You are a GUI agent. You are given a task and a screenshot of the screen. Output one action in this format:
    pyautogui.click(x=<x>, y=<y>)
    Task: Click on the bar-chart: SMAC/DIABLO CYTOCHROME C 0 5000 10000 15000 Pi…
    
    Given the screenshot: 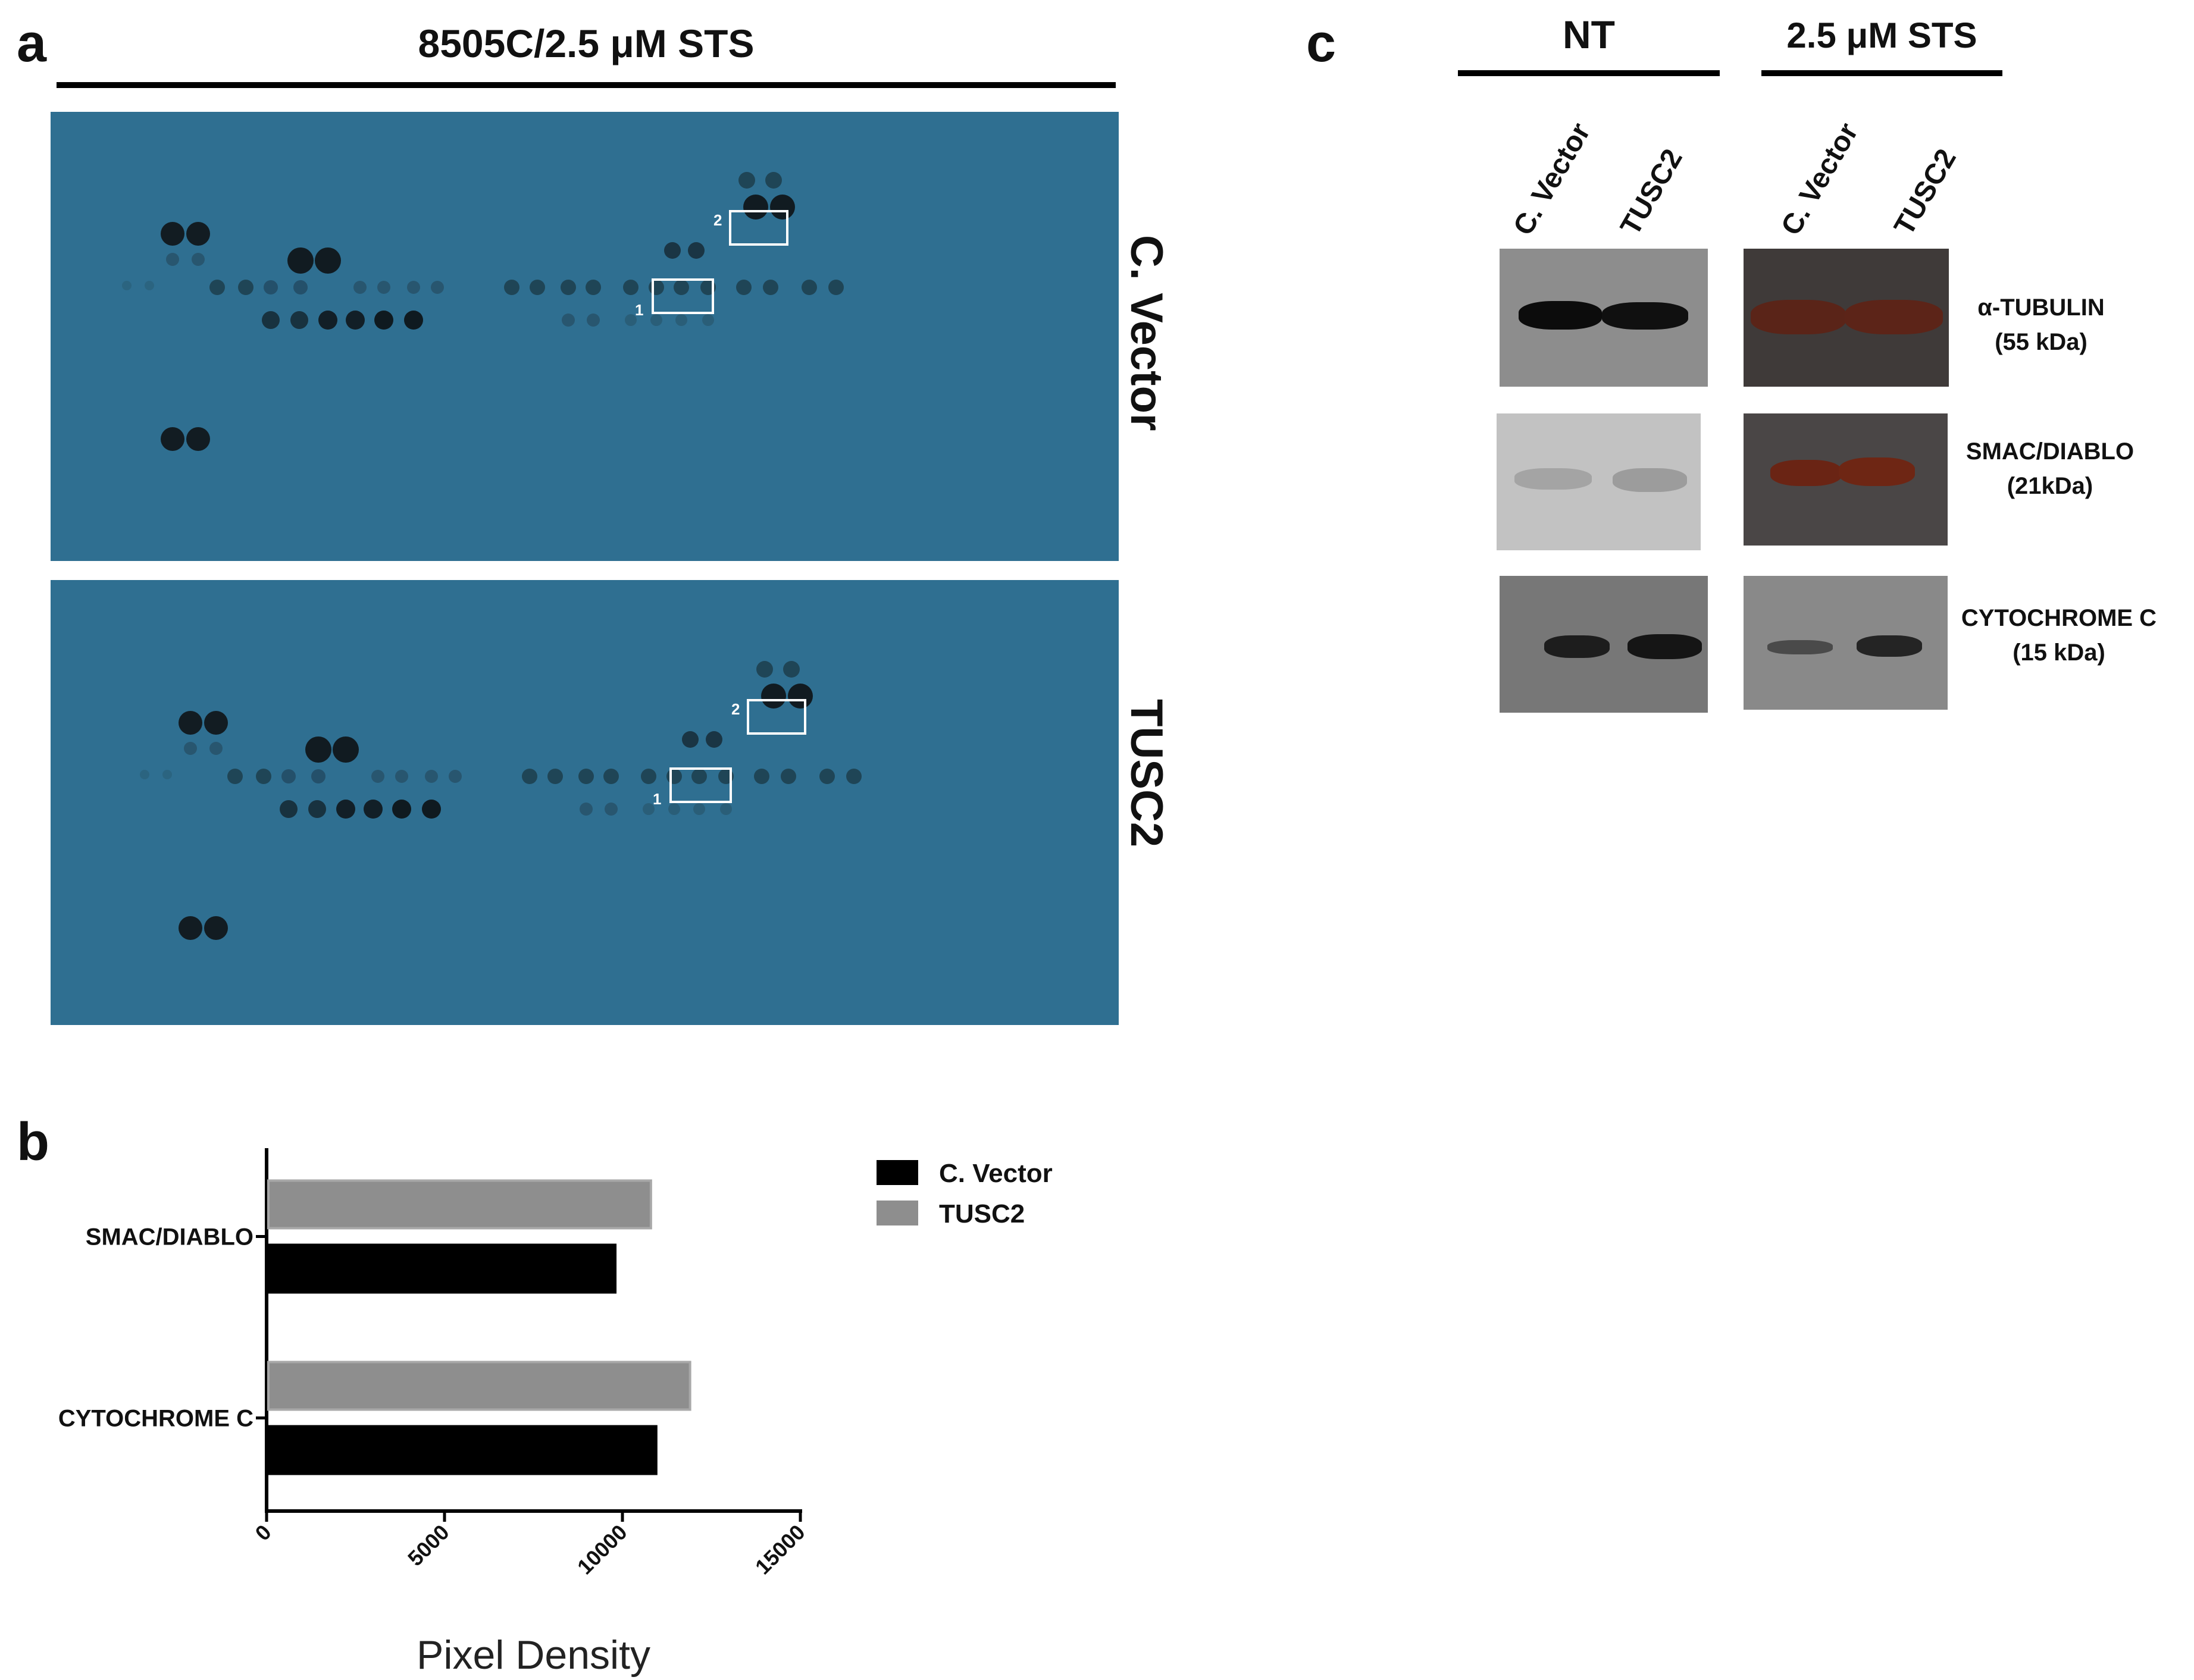 What is the action you would take?
    pyautogui.click(x=434, y=1413)
    